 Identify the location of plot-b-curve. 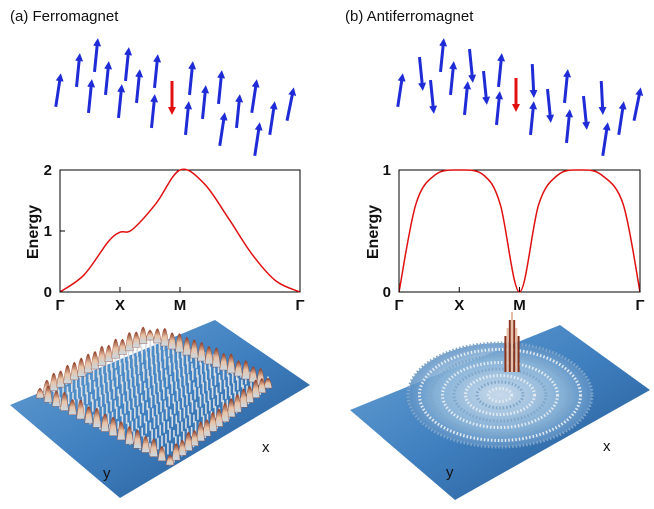
(519, 231).